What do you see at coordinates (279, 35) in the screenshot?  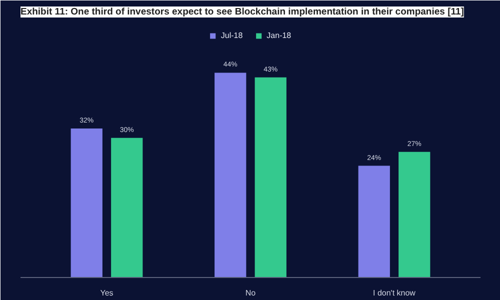 I see `legend-label: Jan-18` at bounding box center [279, 35].